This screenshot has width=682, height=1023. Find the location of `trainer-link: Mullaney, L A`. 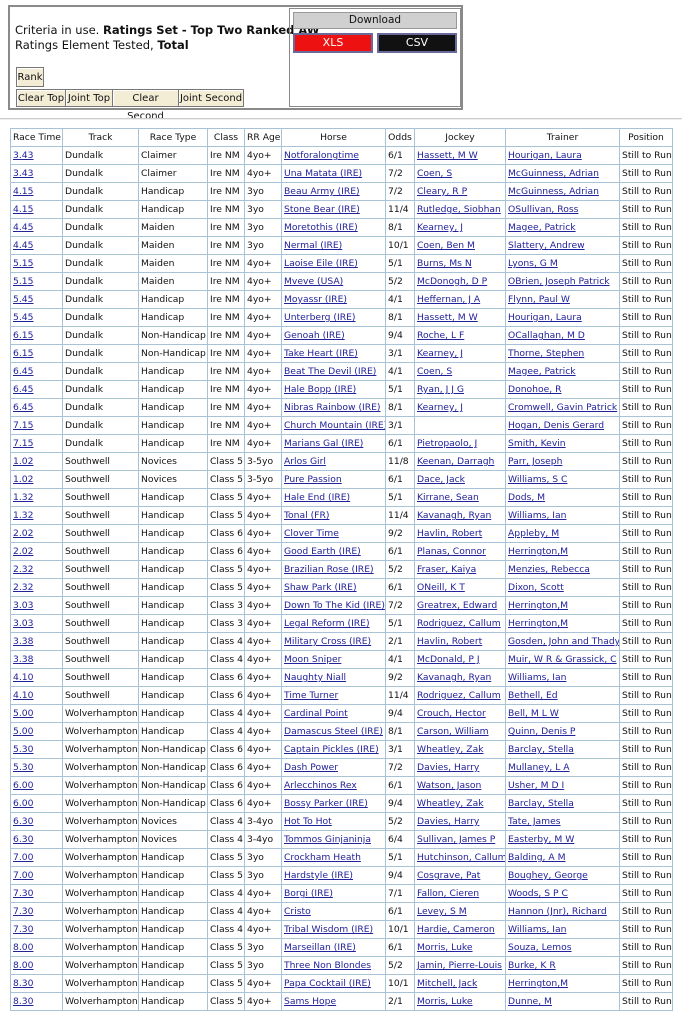

trainer-link: Mullaney, L A is located at coordinates (539, 767).